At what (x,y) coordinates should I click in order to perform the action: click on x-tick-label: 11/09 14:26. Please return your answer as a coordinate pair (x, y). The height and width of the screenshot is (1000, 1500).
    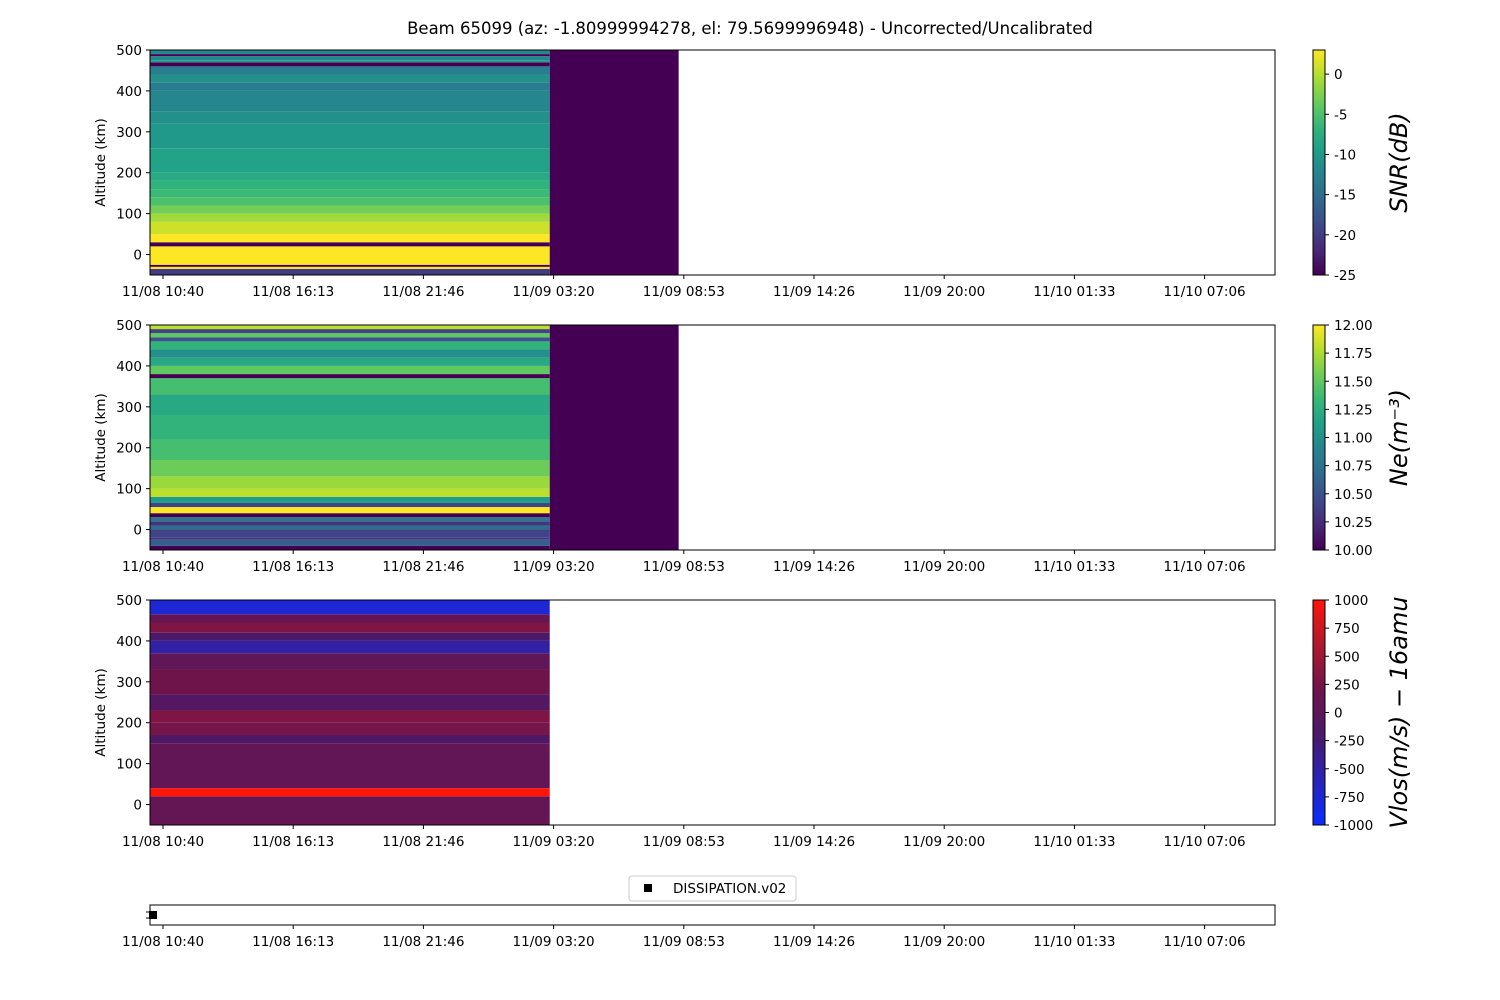
    Looking at the image, I should click on (814, 942).